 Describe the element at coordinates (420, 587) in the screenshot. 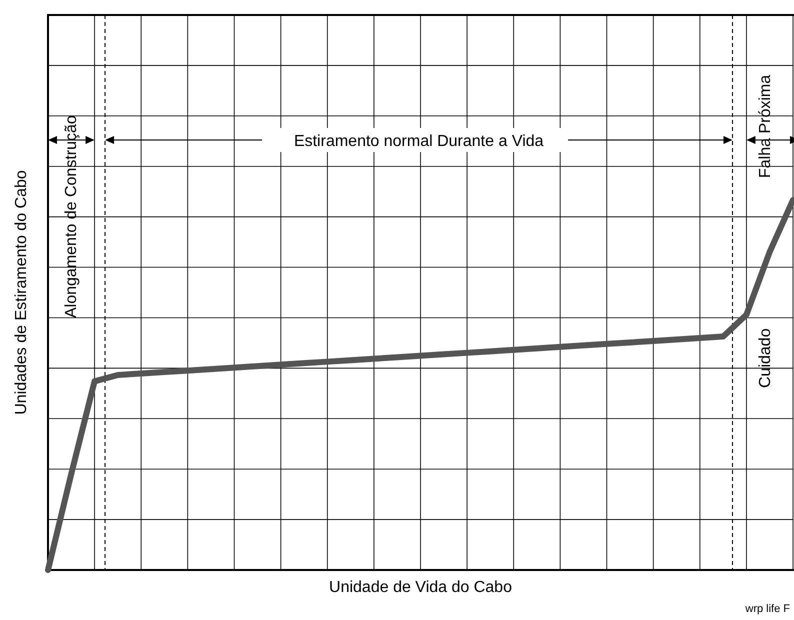

I see `x-axis-title: Unidade de Vida do Cabo` at that location.